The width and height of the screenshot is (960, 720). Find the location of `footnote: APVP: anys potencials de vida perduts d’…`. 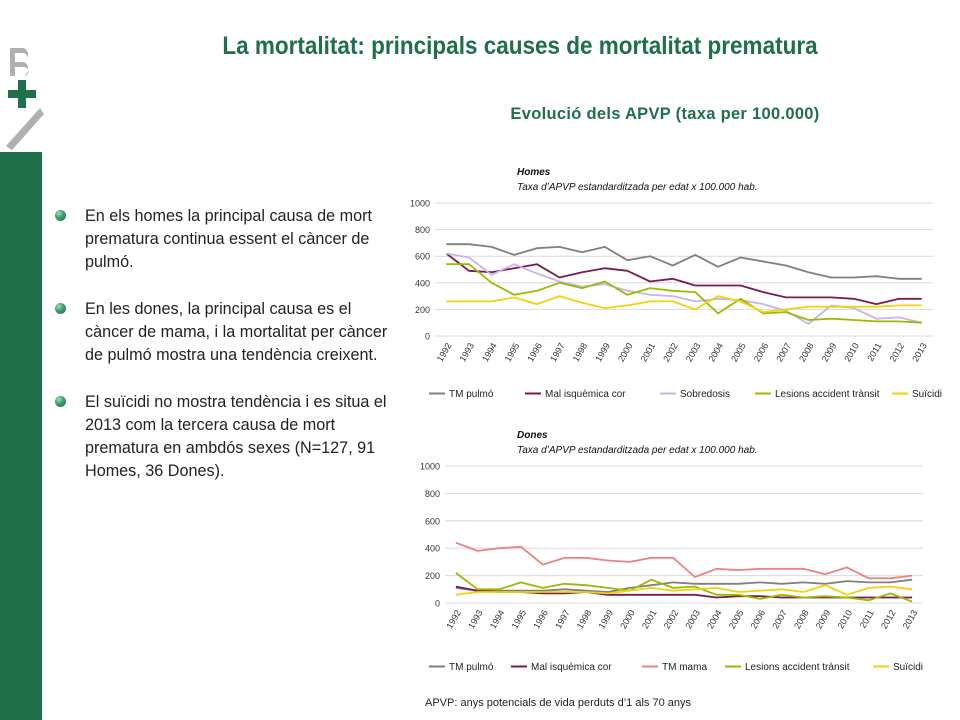

footnote: APVP: anys potencials de vida perduts d’… is located at coordinates (558, 703).